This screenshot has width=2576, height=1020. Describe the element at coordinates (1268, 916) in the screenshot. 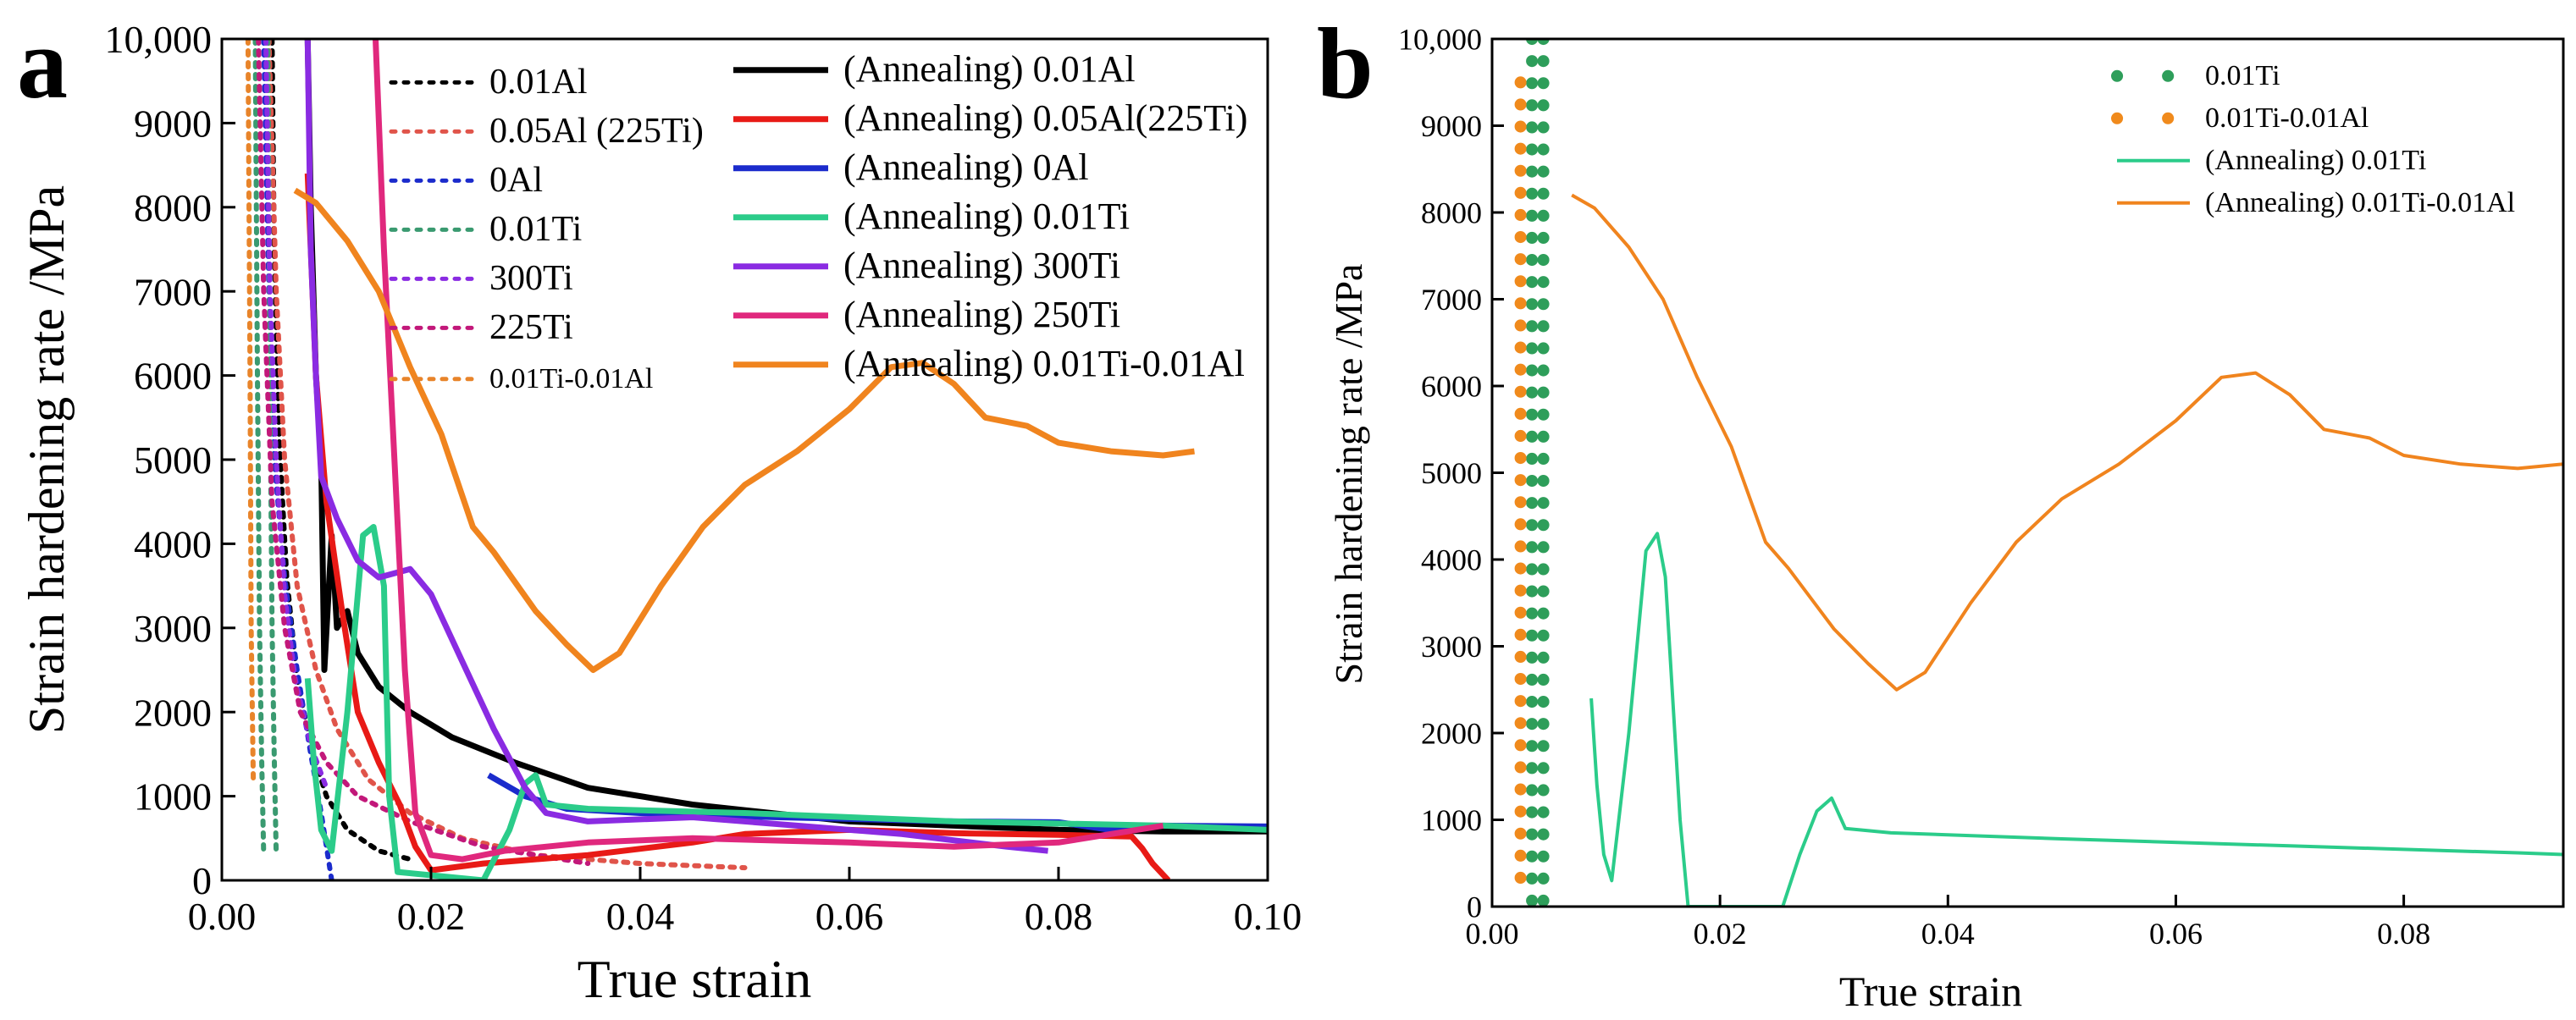

I see `x-tick-label: 0.10` at that location.